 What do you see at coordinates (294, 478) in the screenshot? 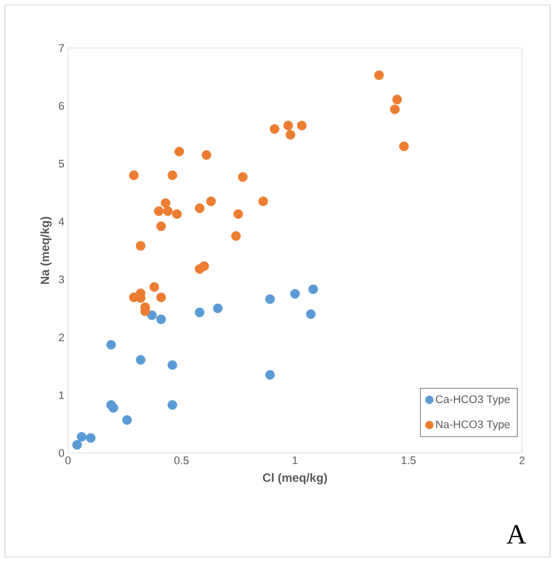
I see `x-axis-title: Cl (meq/kg)` at bounding box center [294, 478].